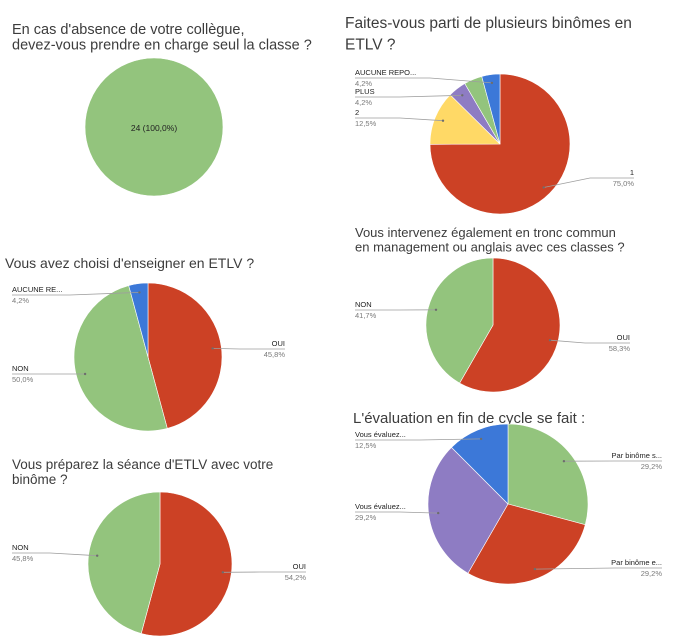 Image resolution: width=673 pixels, height=640 pixels. I want to click on chart-title-line: binôme ?, so click(40, 479).